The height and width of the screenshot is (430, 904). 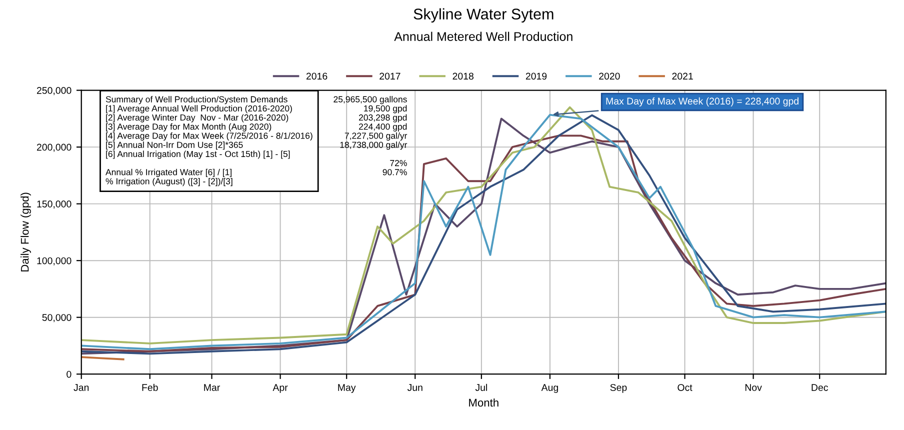 I want to click on y-tick-label: 250,000, so click(x=54, y=91).